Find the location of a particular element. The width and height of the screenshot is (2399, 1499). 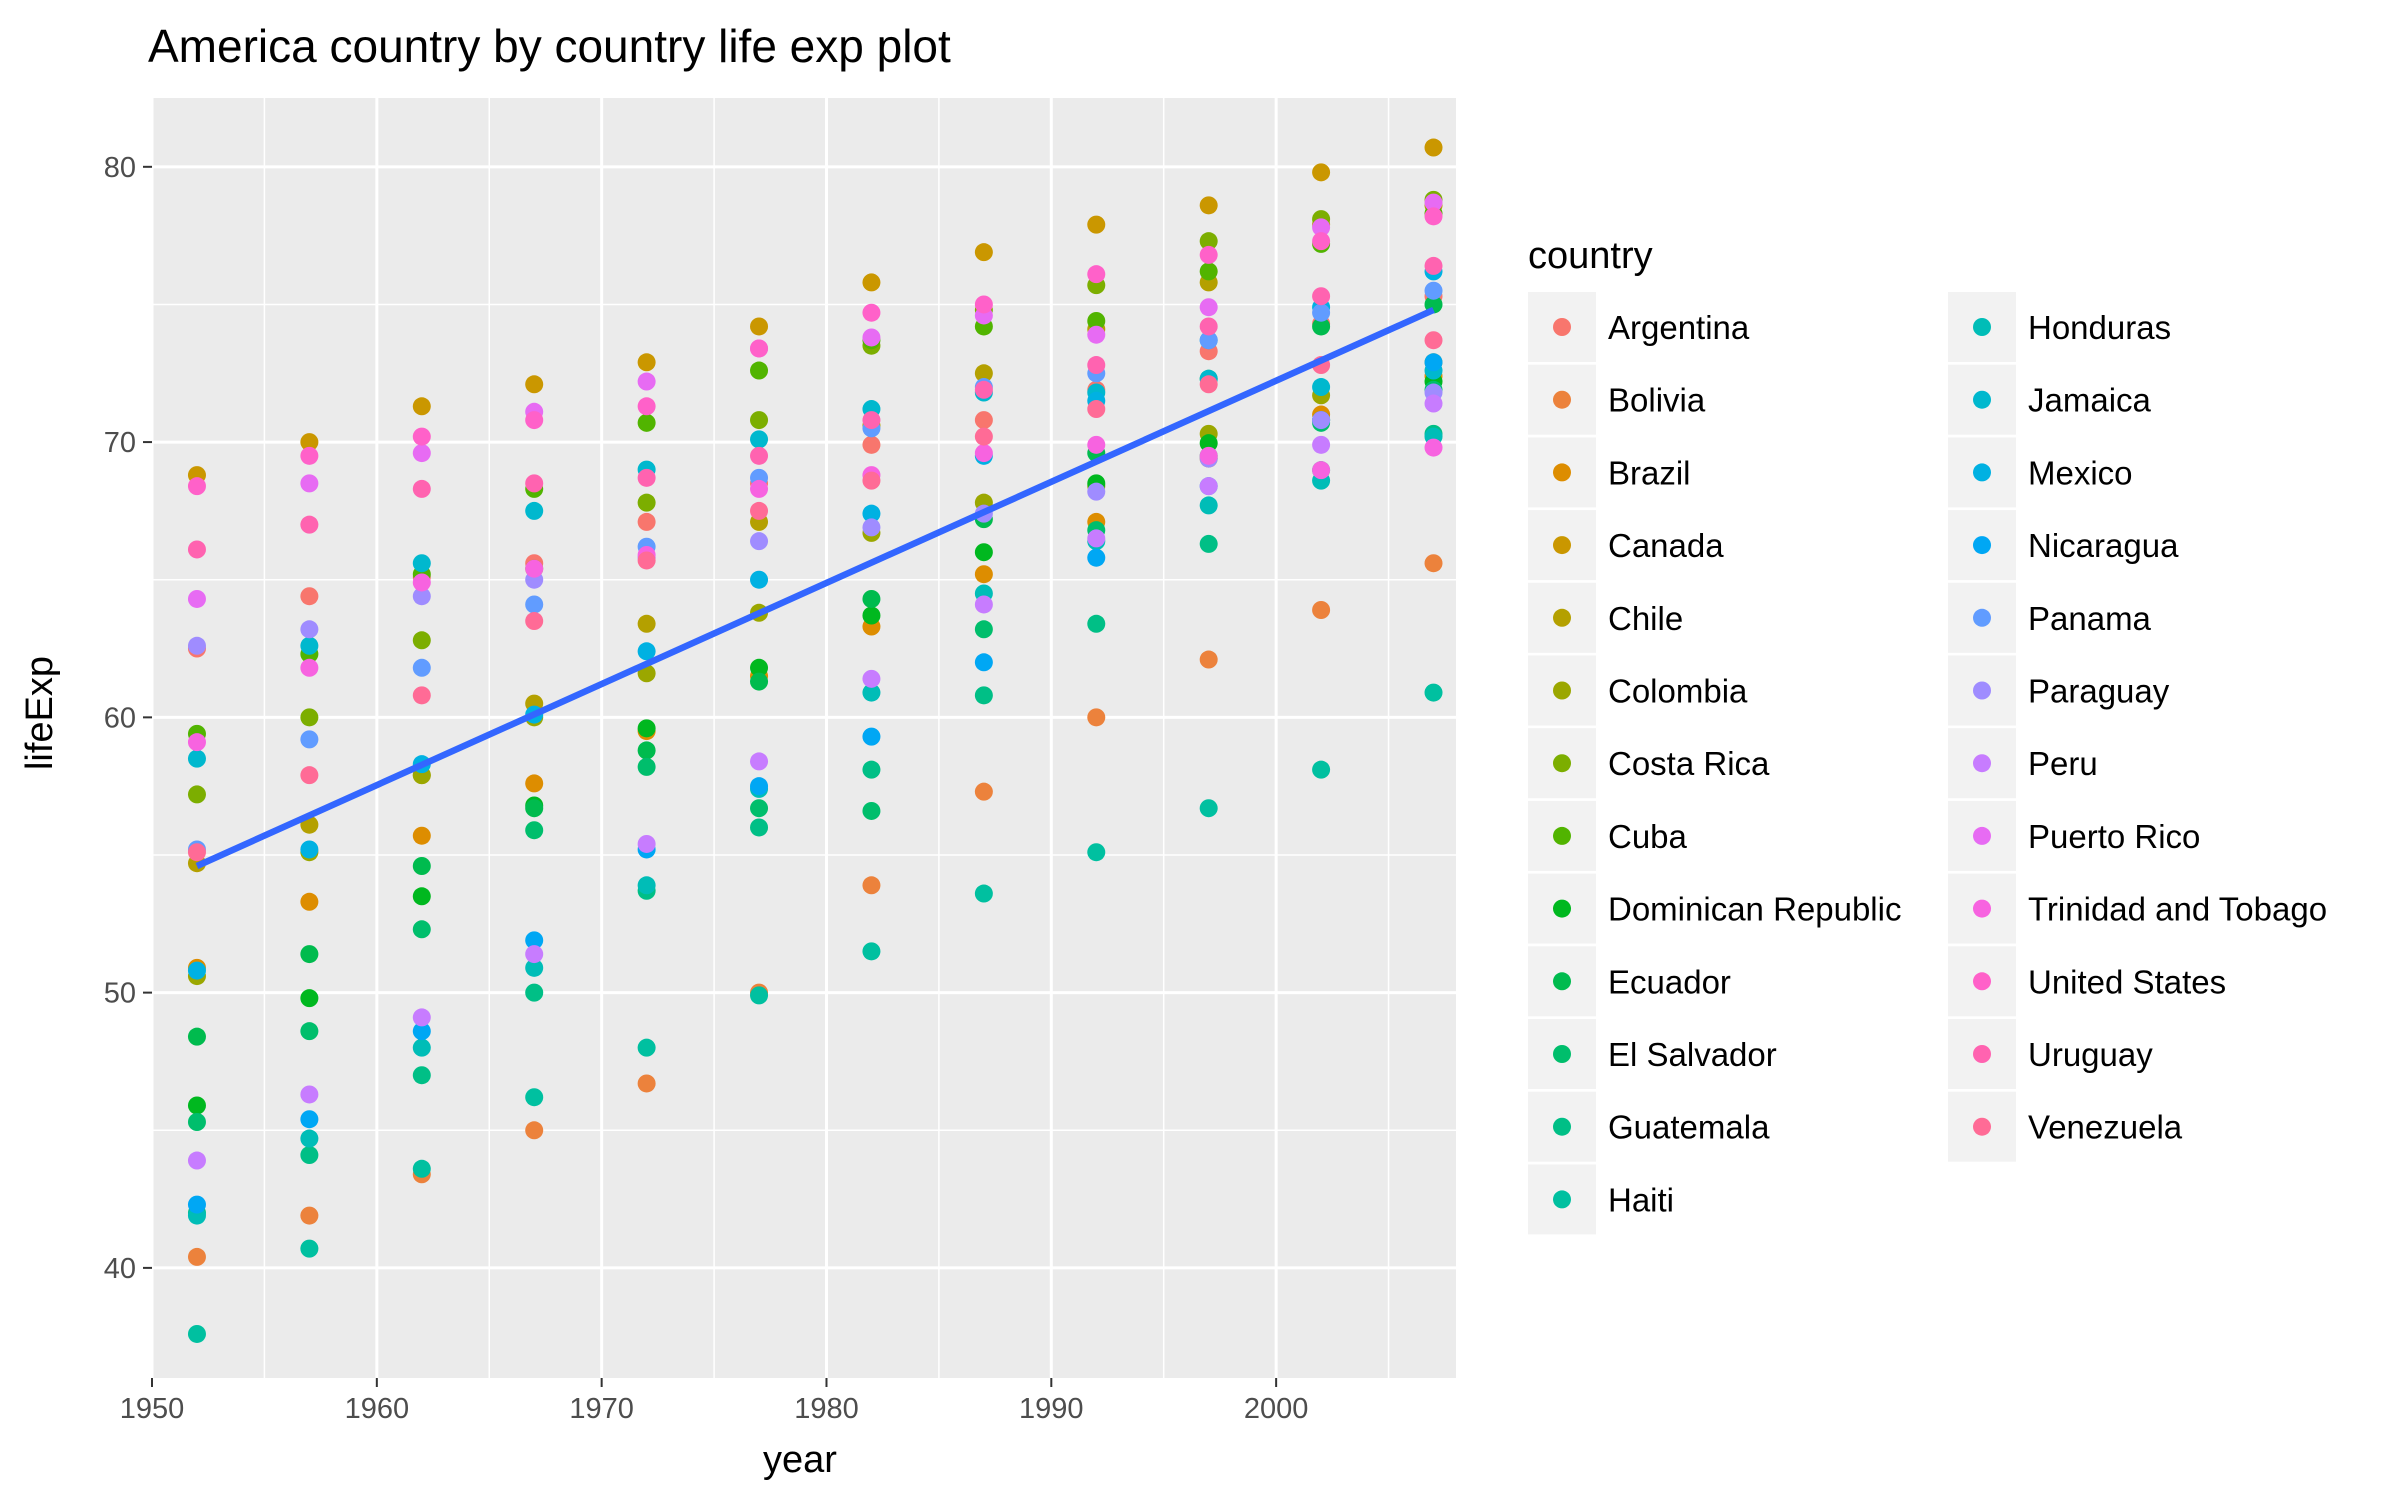

legend-item: Puerto Rico is located at coordinates (2074, 835).